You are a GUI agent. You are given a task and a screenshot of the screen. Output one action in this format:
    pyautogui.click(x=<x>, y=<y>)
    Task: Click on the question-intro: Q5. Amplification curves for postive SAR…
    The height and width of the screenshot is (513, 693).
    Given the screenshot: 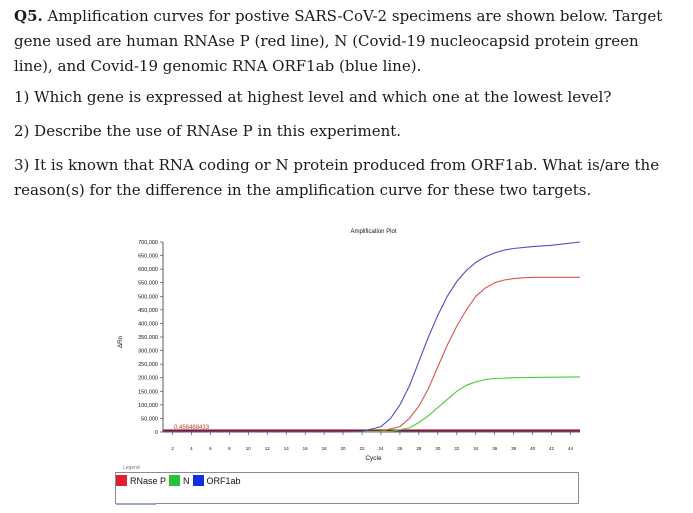 What is the action you would take?
    pyautogui.click(x=348, y=41)
    